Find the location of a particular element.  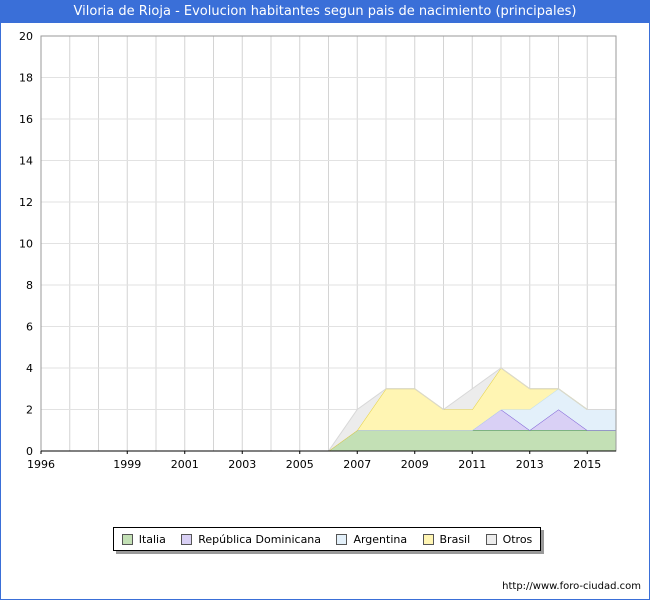

legend-label-republica-dominicana: República Dominicana is located at coordinates (260, 539).